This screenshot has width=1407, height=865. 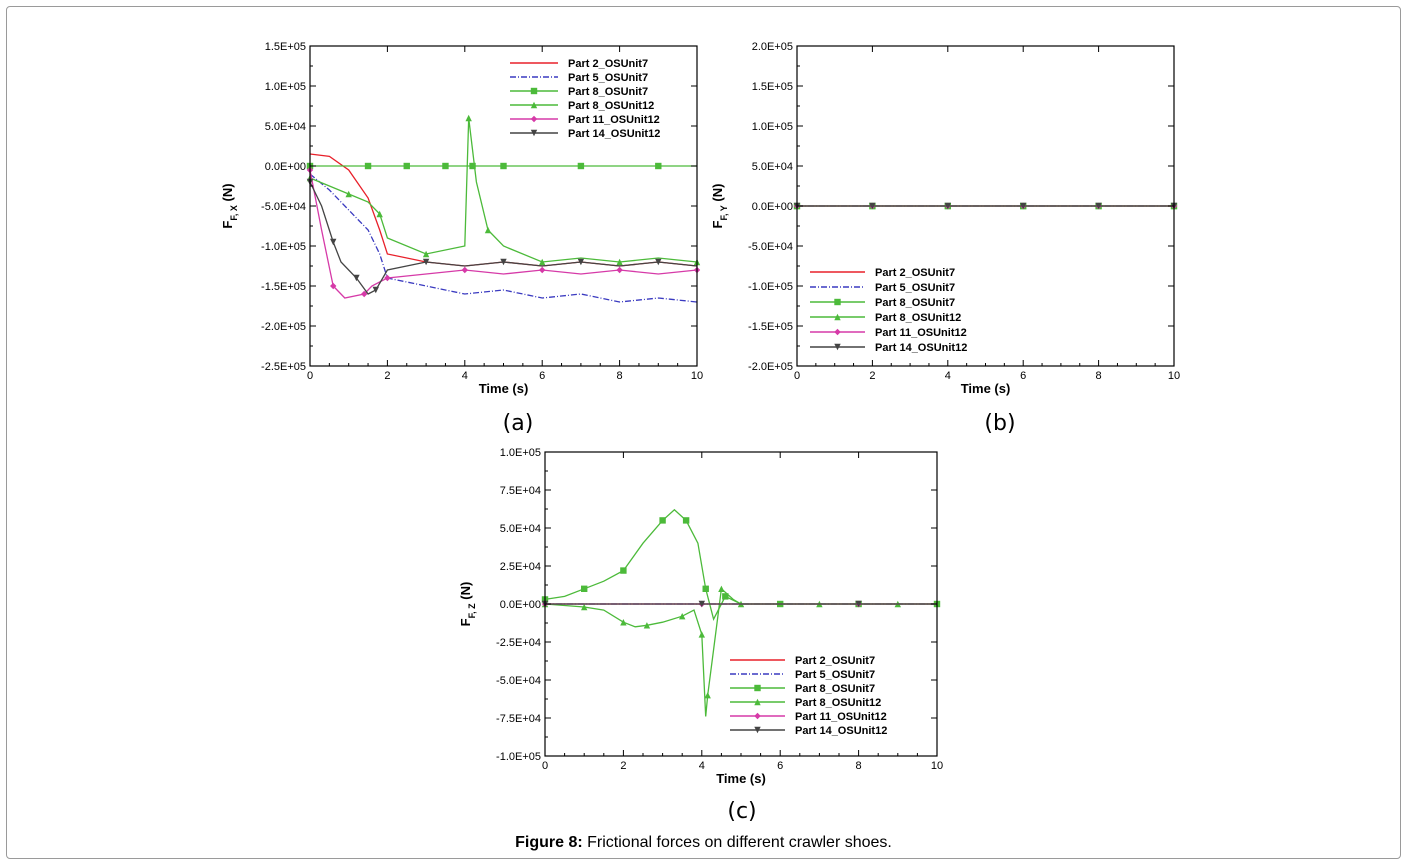 I want to click on panel-label: (c), so click(x=741, y=811).